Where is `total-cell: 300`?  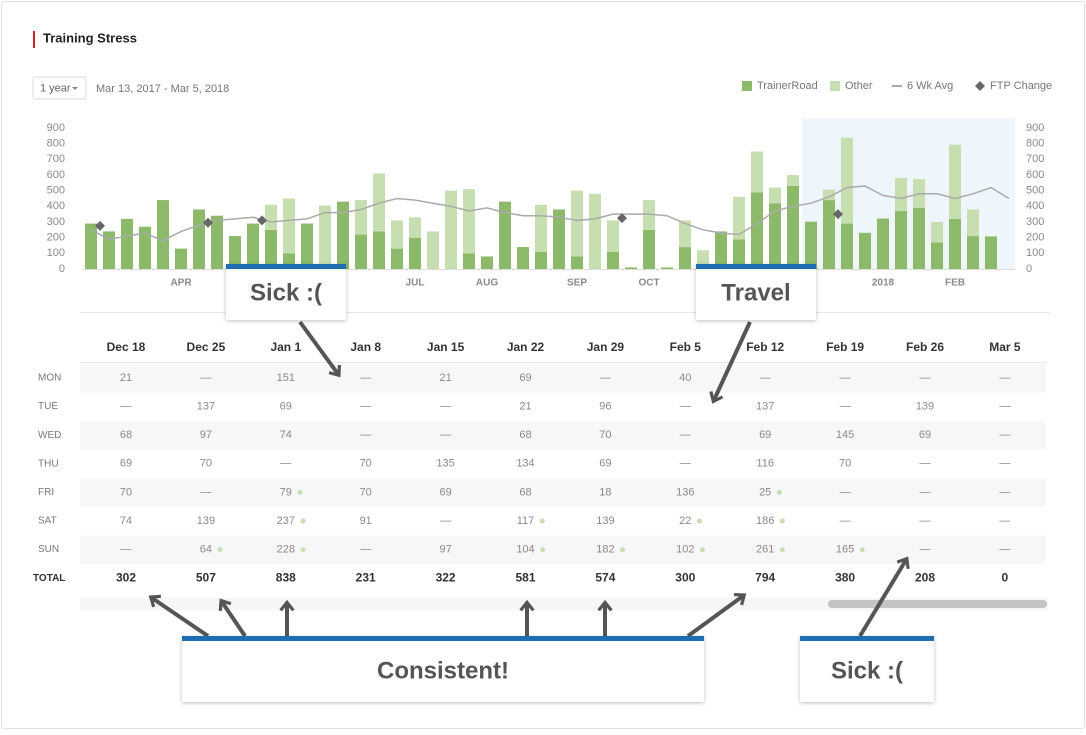 total-cell: 300 is located at coordinates (685, 577).